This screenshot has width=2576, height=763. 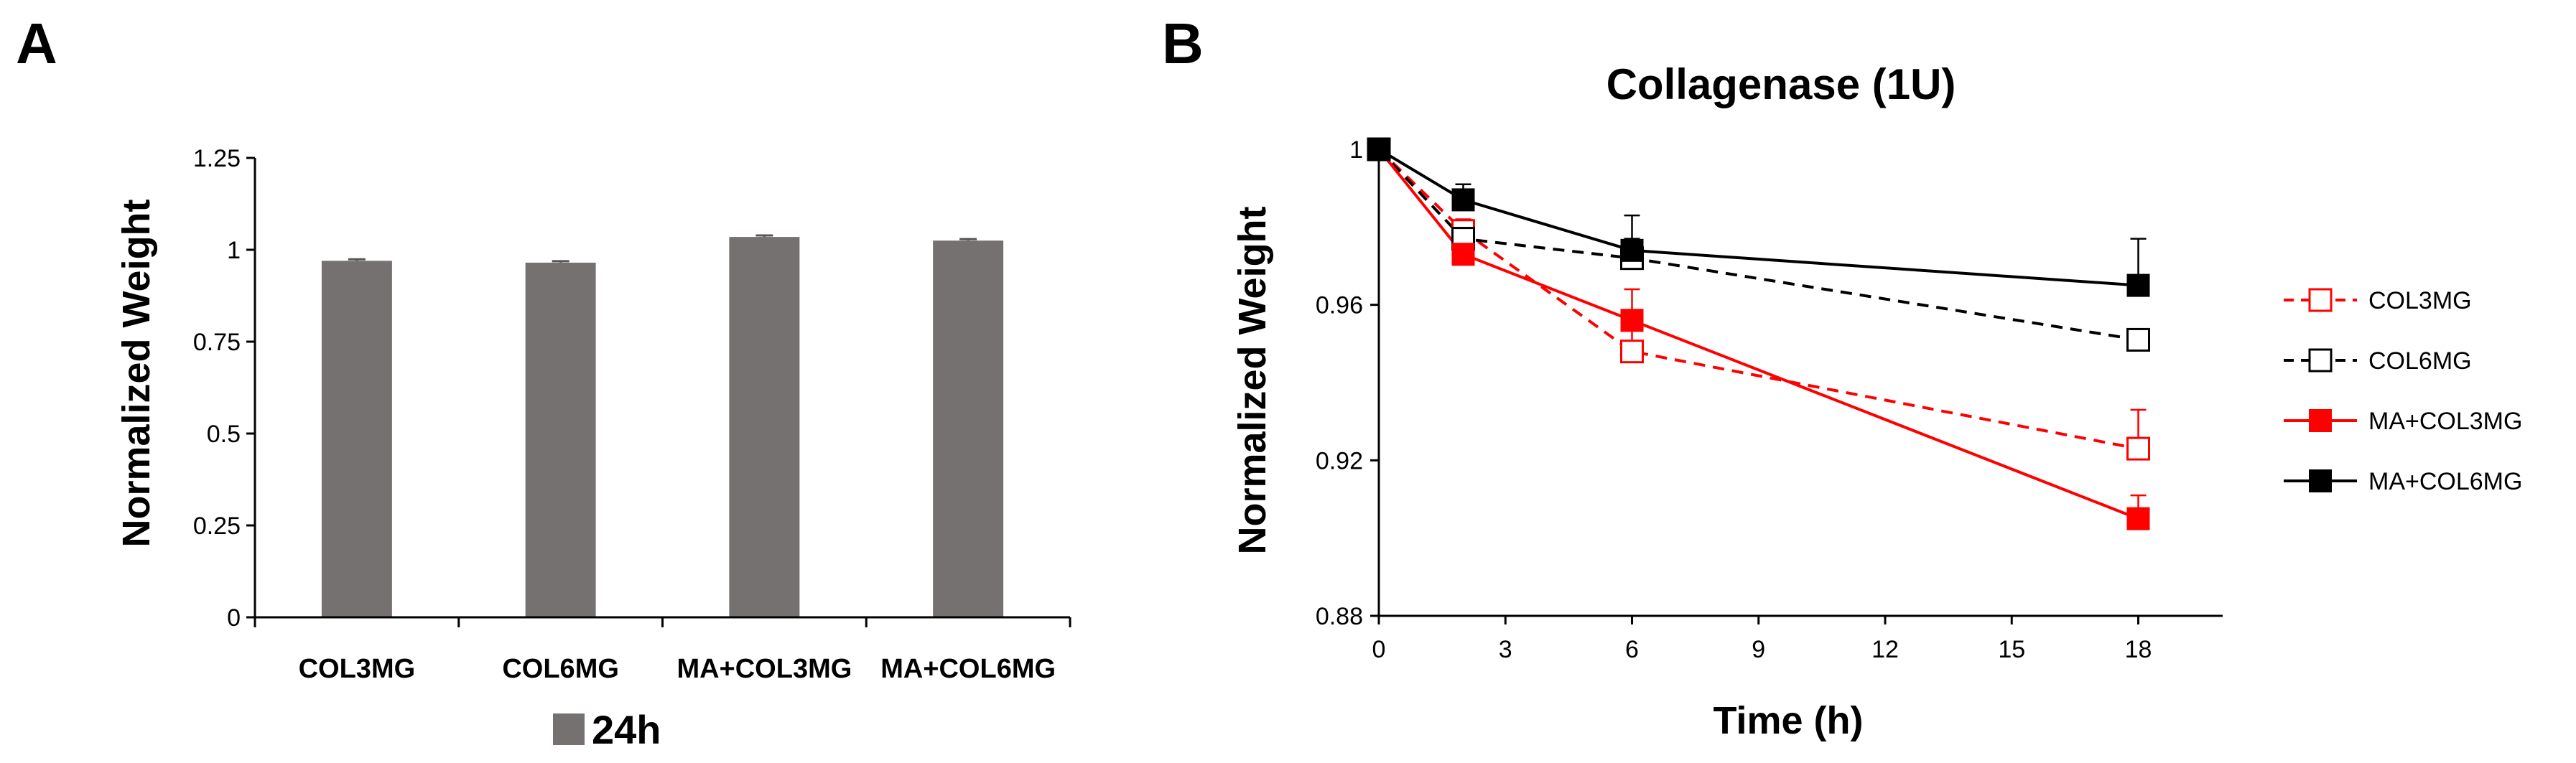 I want to click on panel-b-legend: COL3MG COL6MG MA+COL3MG MA+COL6MG, so click(x=2403, y=391).